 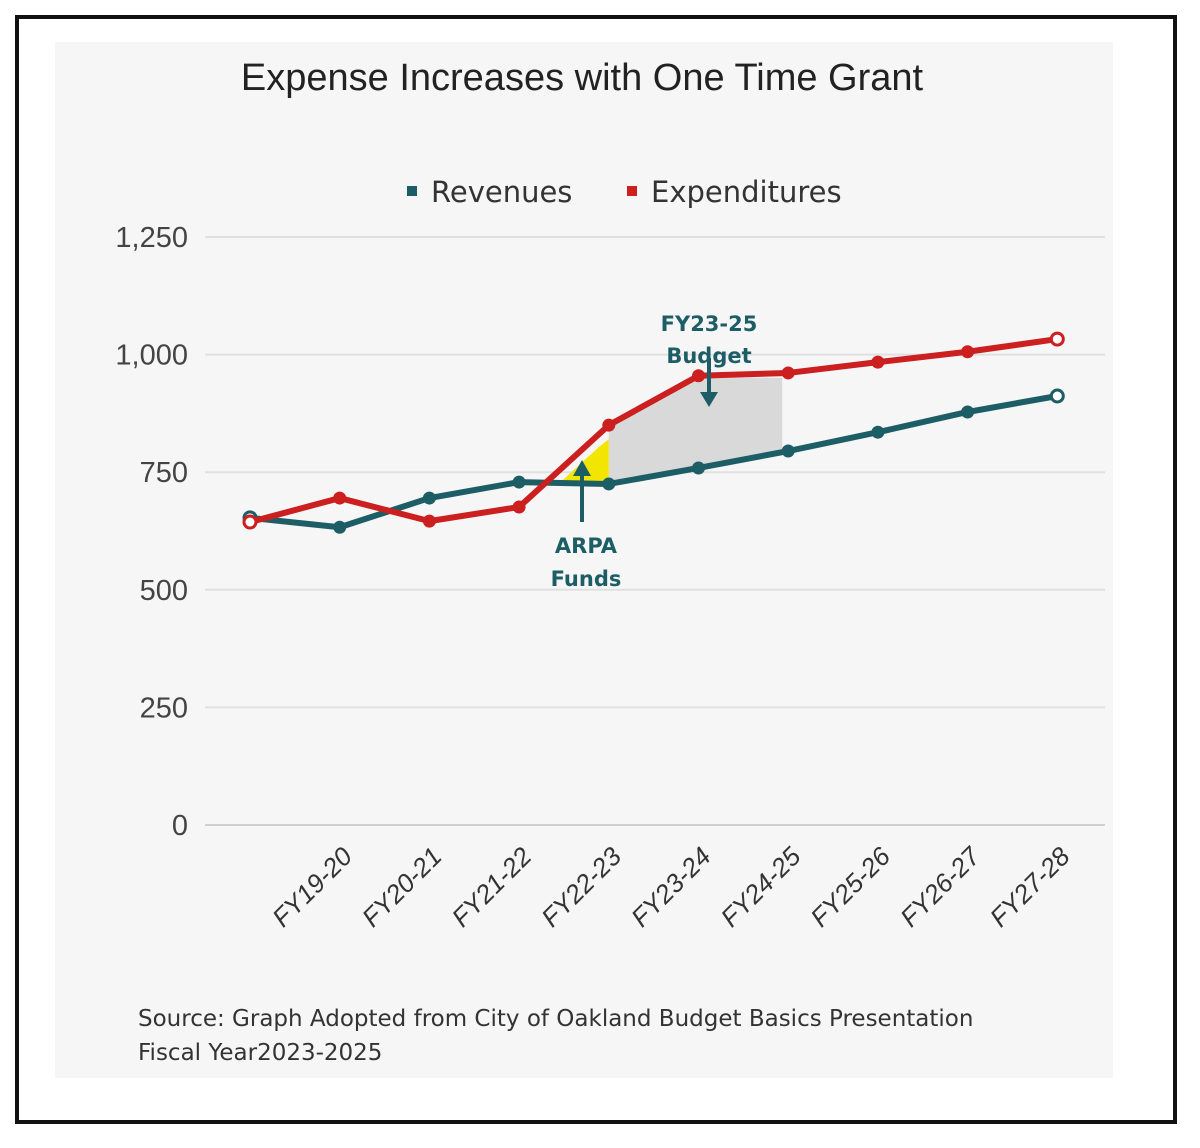 I want to click on x-tick-label: FY25-26, so click(x=850, y=887).